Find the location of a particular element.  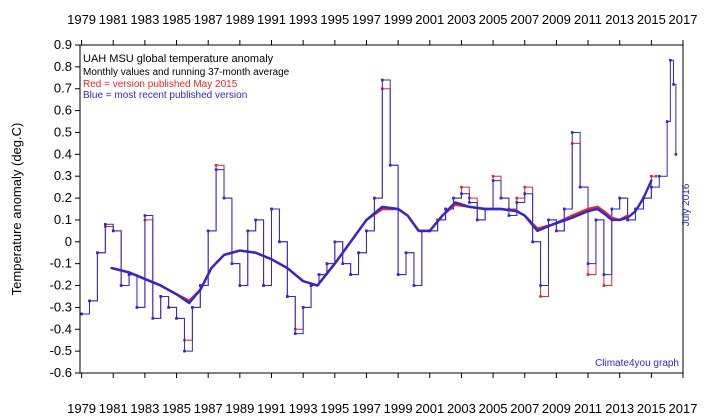

x-tick-label: 1999 is located at coordinates (398, 408).